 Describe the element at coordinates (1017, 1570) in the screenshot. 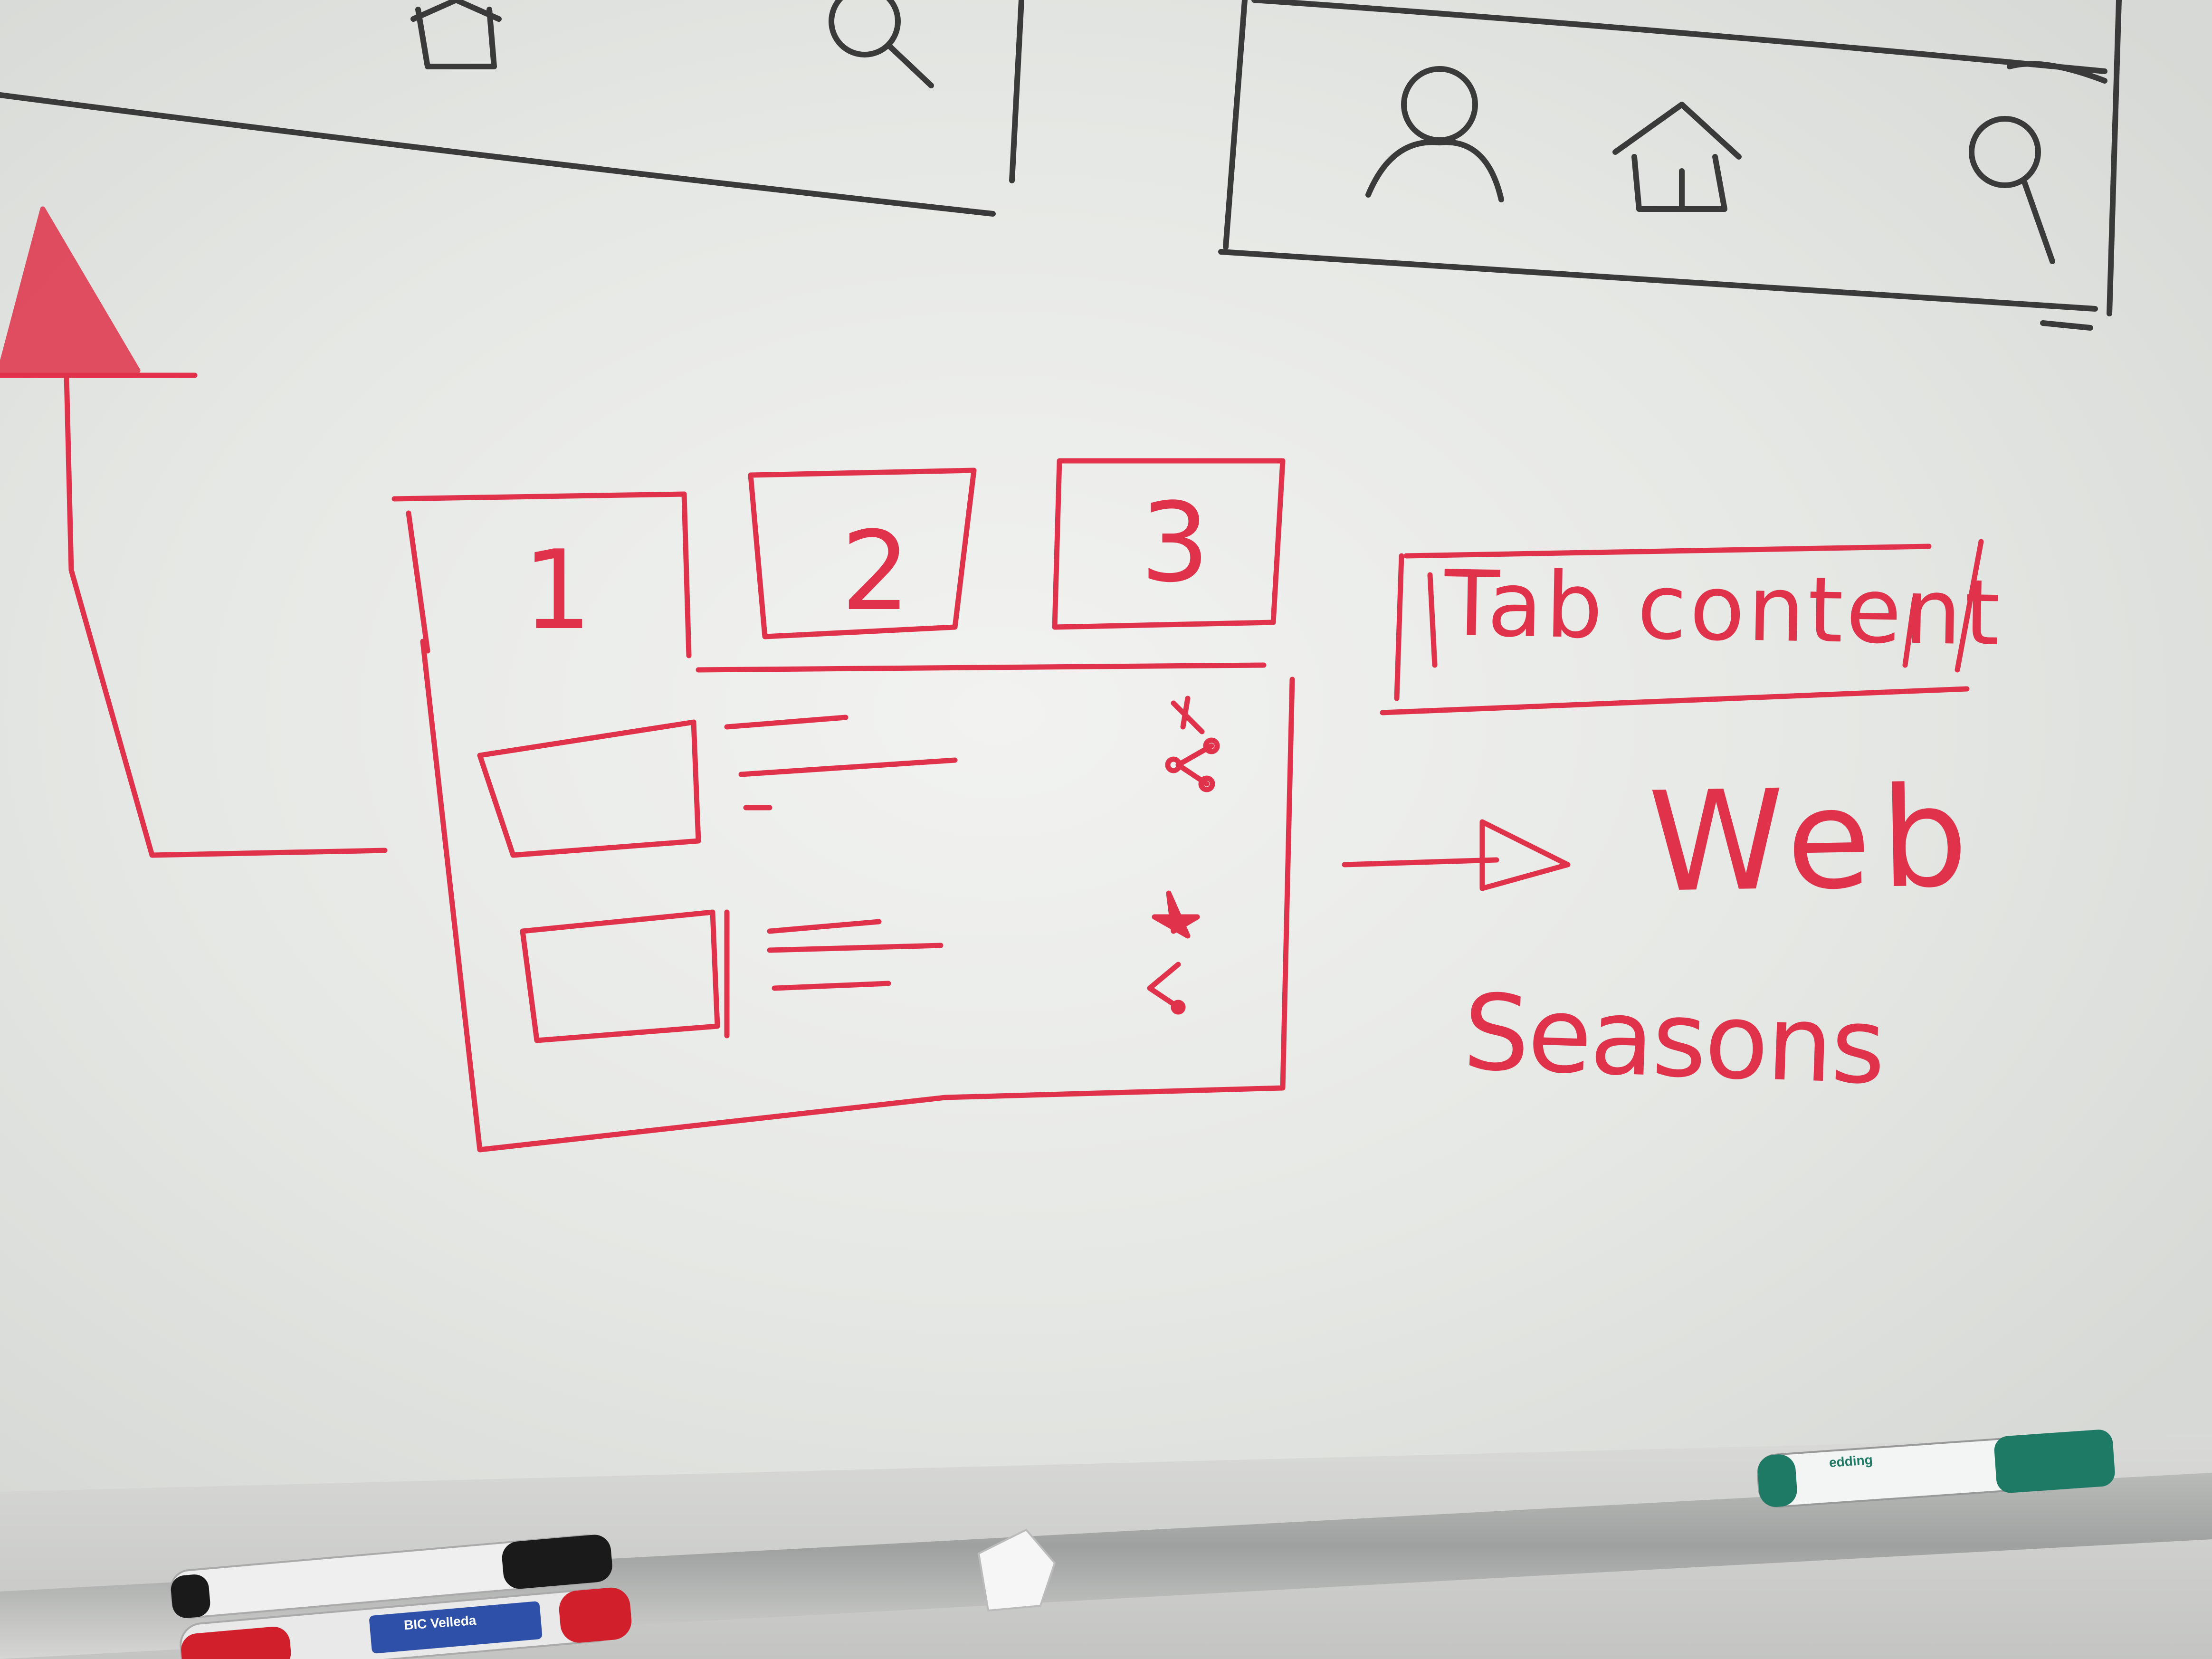

I see `paper-scrap` at that location.